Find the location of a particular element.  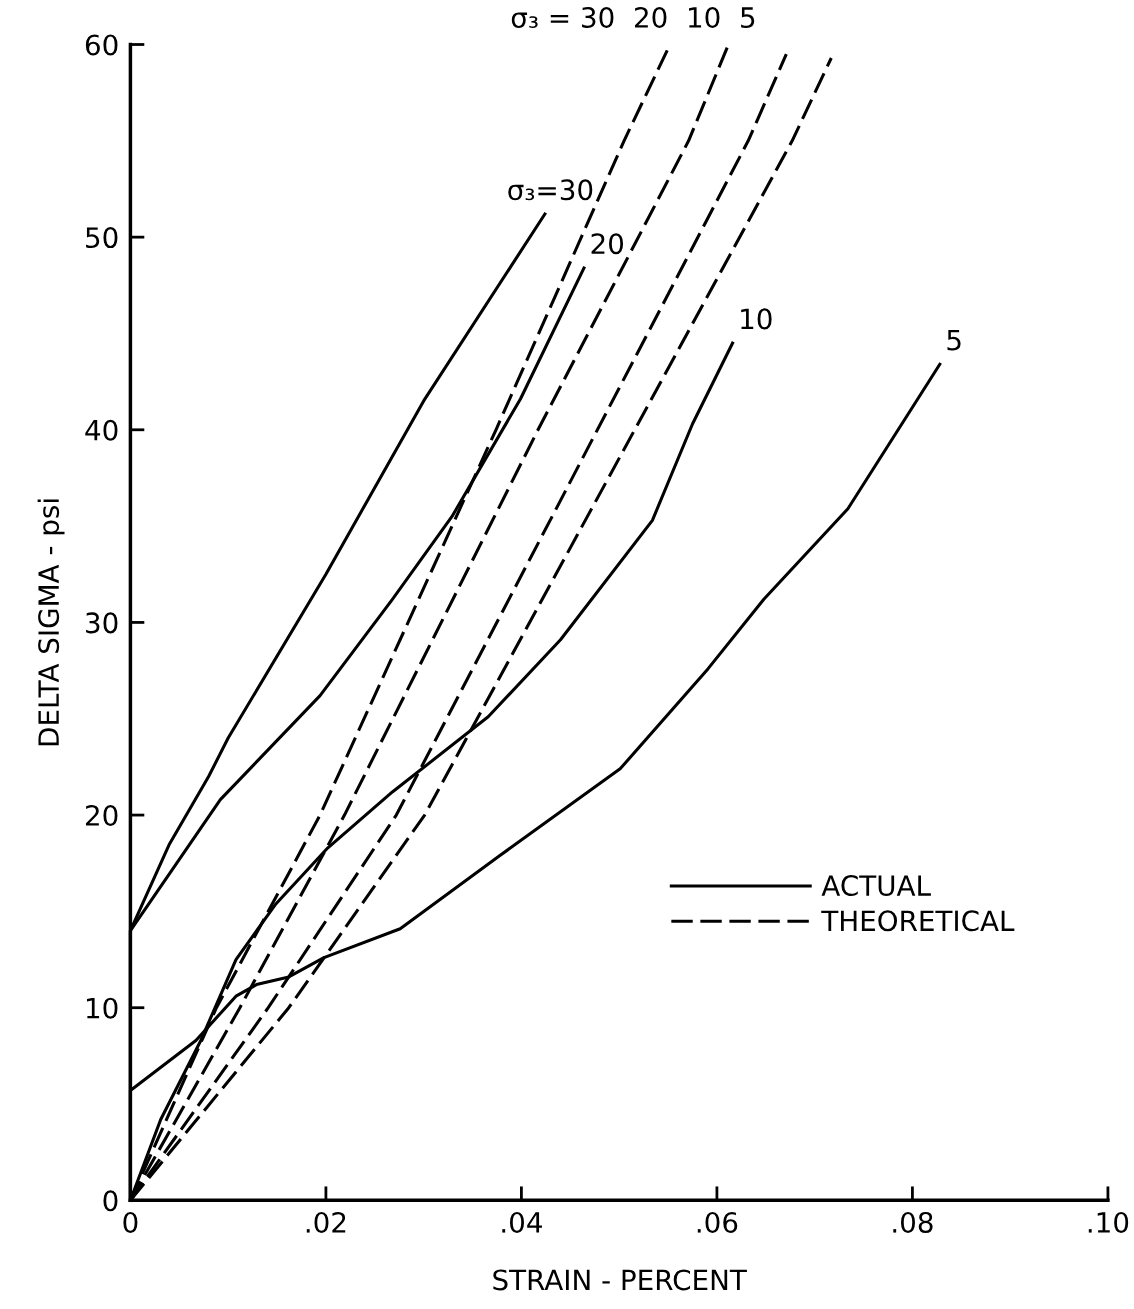

legend-label: ACTUAL is located at coordinates (876, 886).